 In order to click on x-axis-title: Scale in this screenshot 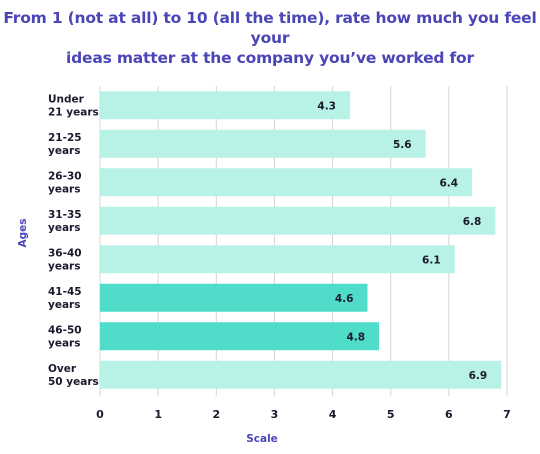, I will do `click(262, 439)`.